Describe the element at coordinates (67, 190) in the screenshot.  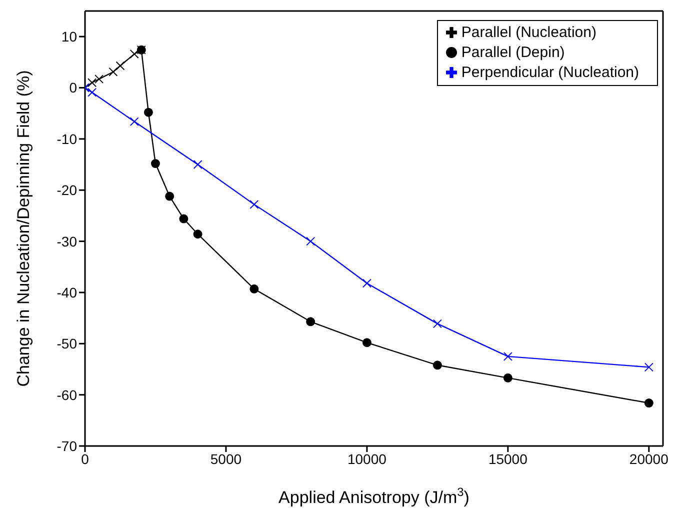
I see `y-tick-label: -20` at that location.